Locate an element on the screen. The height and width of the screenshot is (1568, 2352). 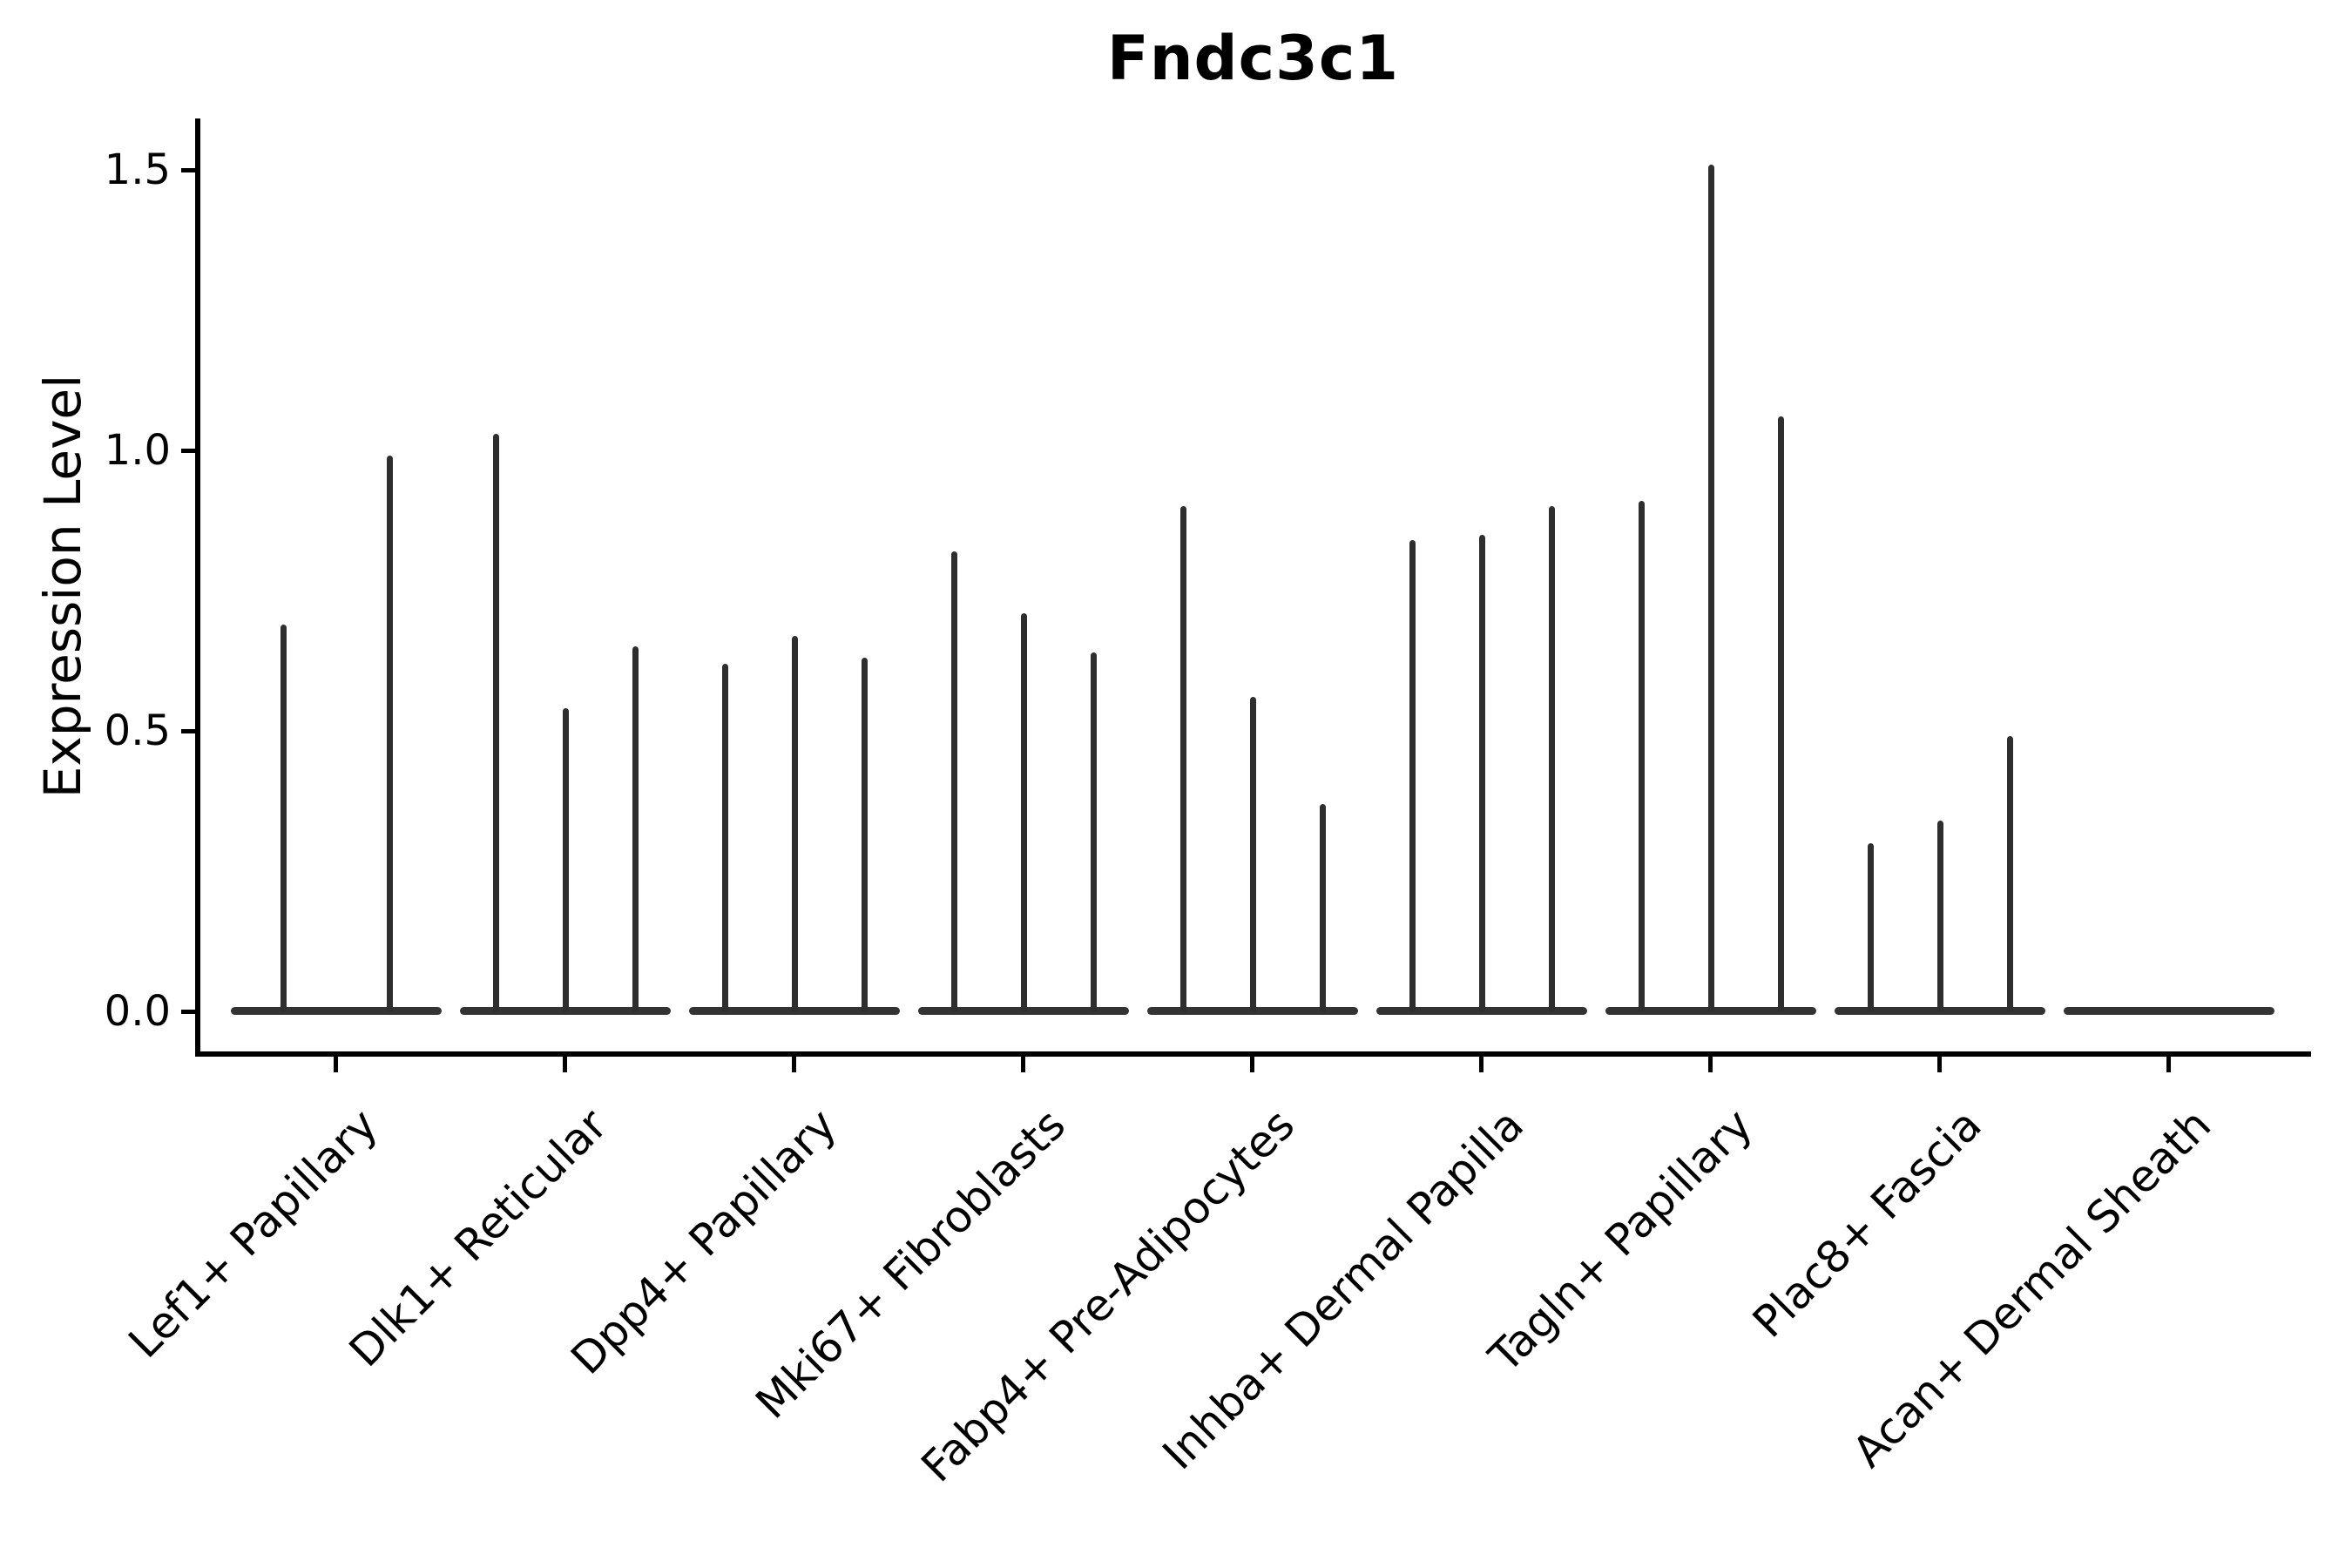
y-tick-label: 1.5 is located at coordinates (137, 169).